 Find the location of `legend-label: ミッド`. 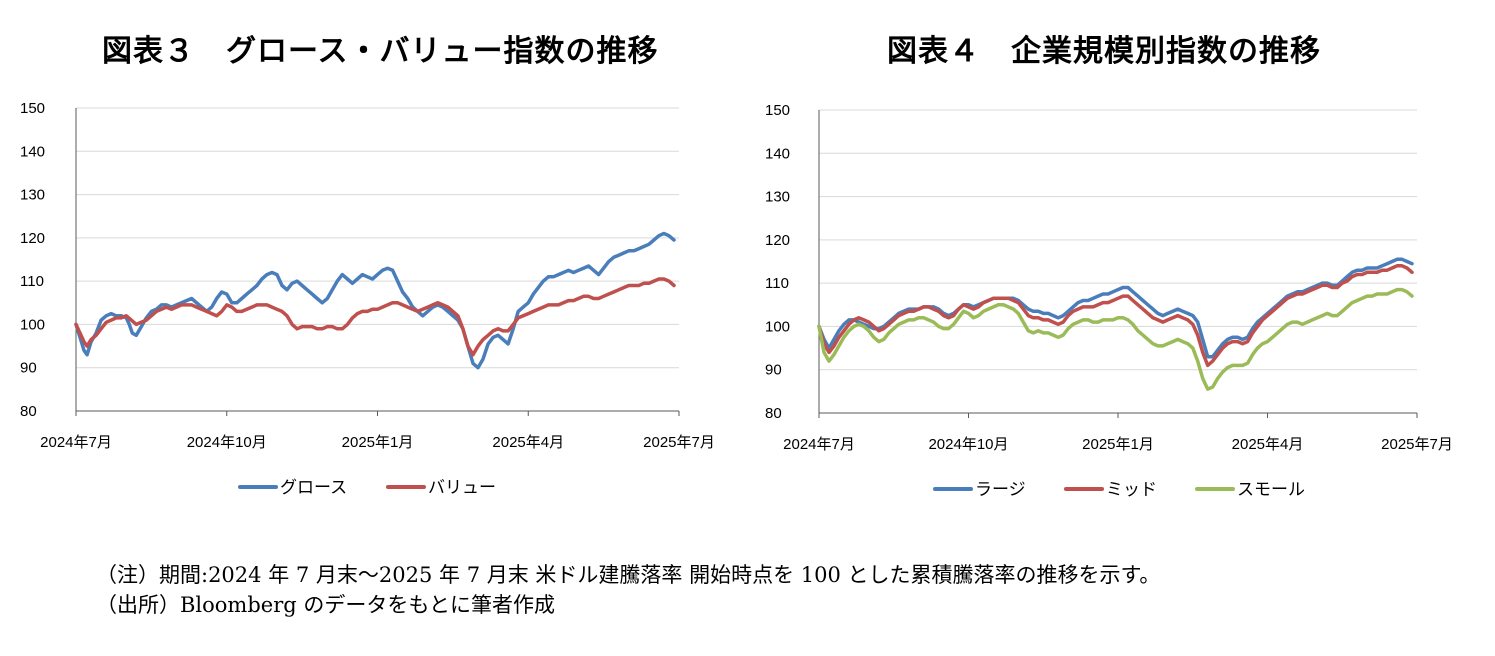

legend-label: ミッド is located at coordinates (1131, 490).